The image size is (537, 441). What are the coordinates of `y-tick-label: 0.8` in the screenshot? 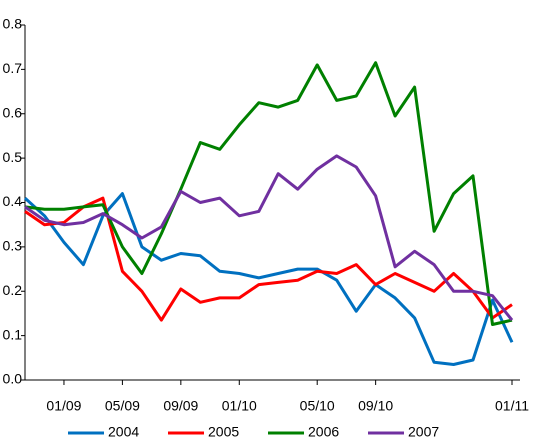 It's located at (13, 24).